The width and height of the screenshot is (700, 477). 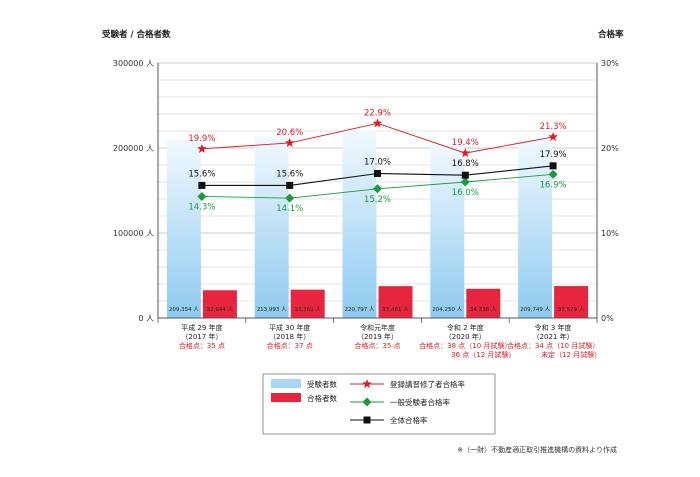 What do you see at coordinates (360, 309) in the screenshot?
I see `applicants-value-label: 220,797 人` at bounding box center [360, 309].